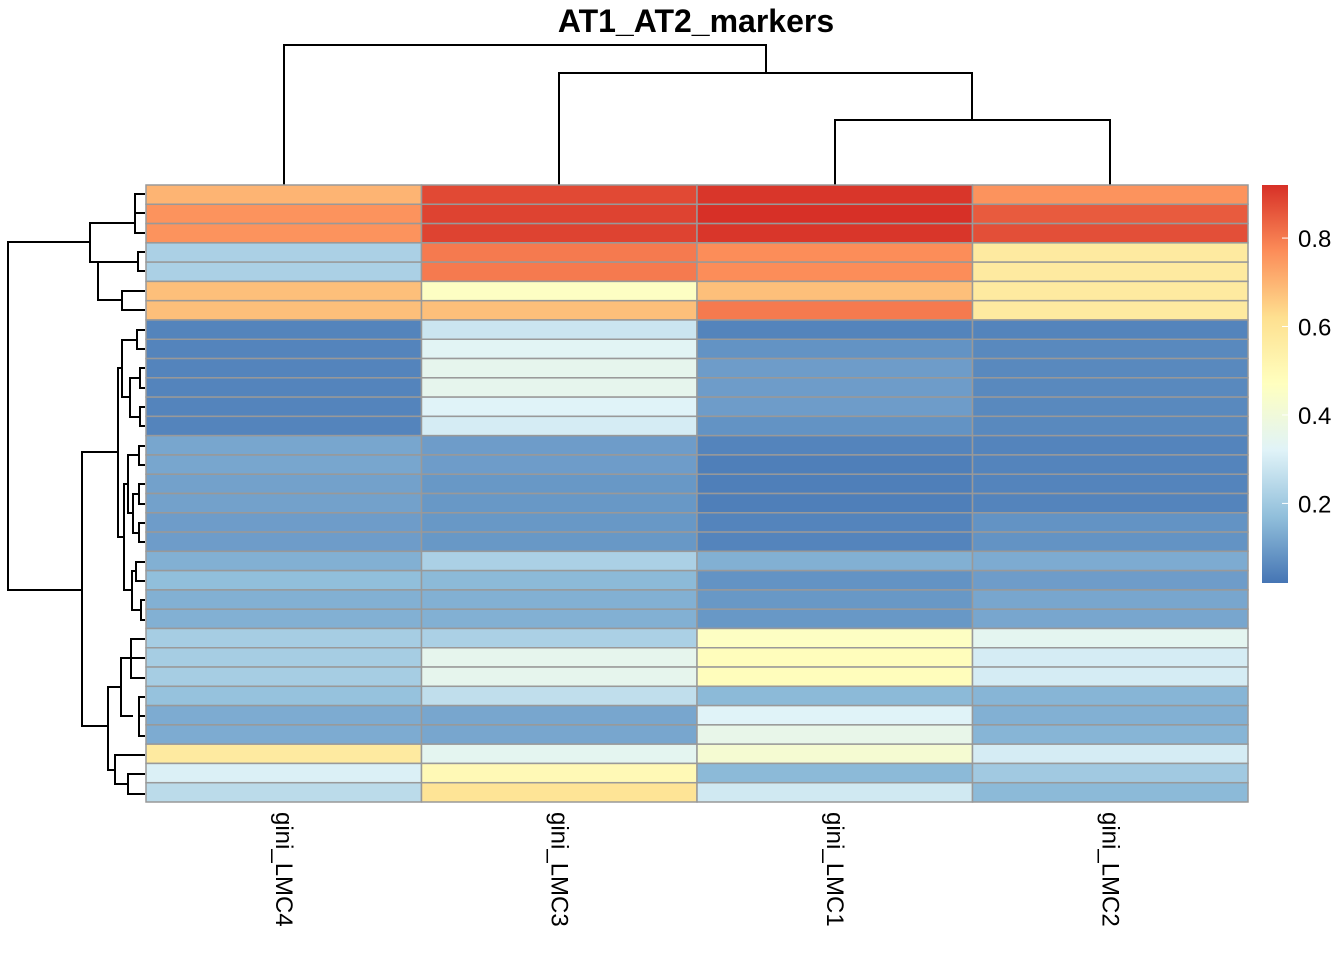 The width and height of the screenshot is (1344, 960). Describe the element at coordinates (1110, 291) in the screenshot. I see `heatmap-cell-r6-gini_LMC2` at that location.